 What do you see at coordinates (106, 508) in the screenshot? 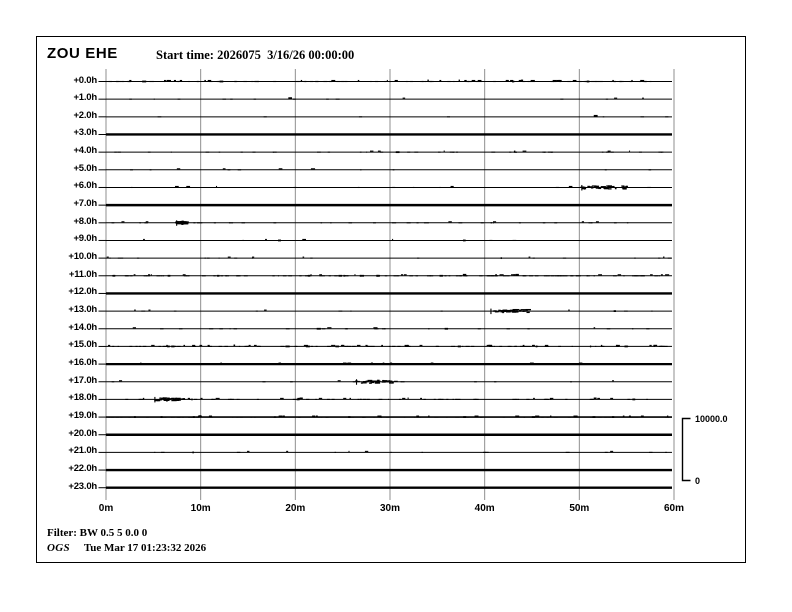
I see `minute-label: 0m` at bounding box center [106, 508].